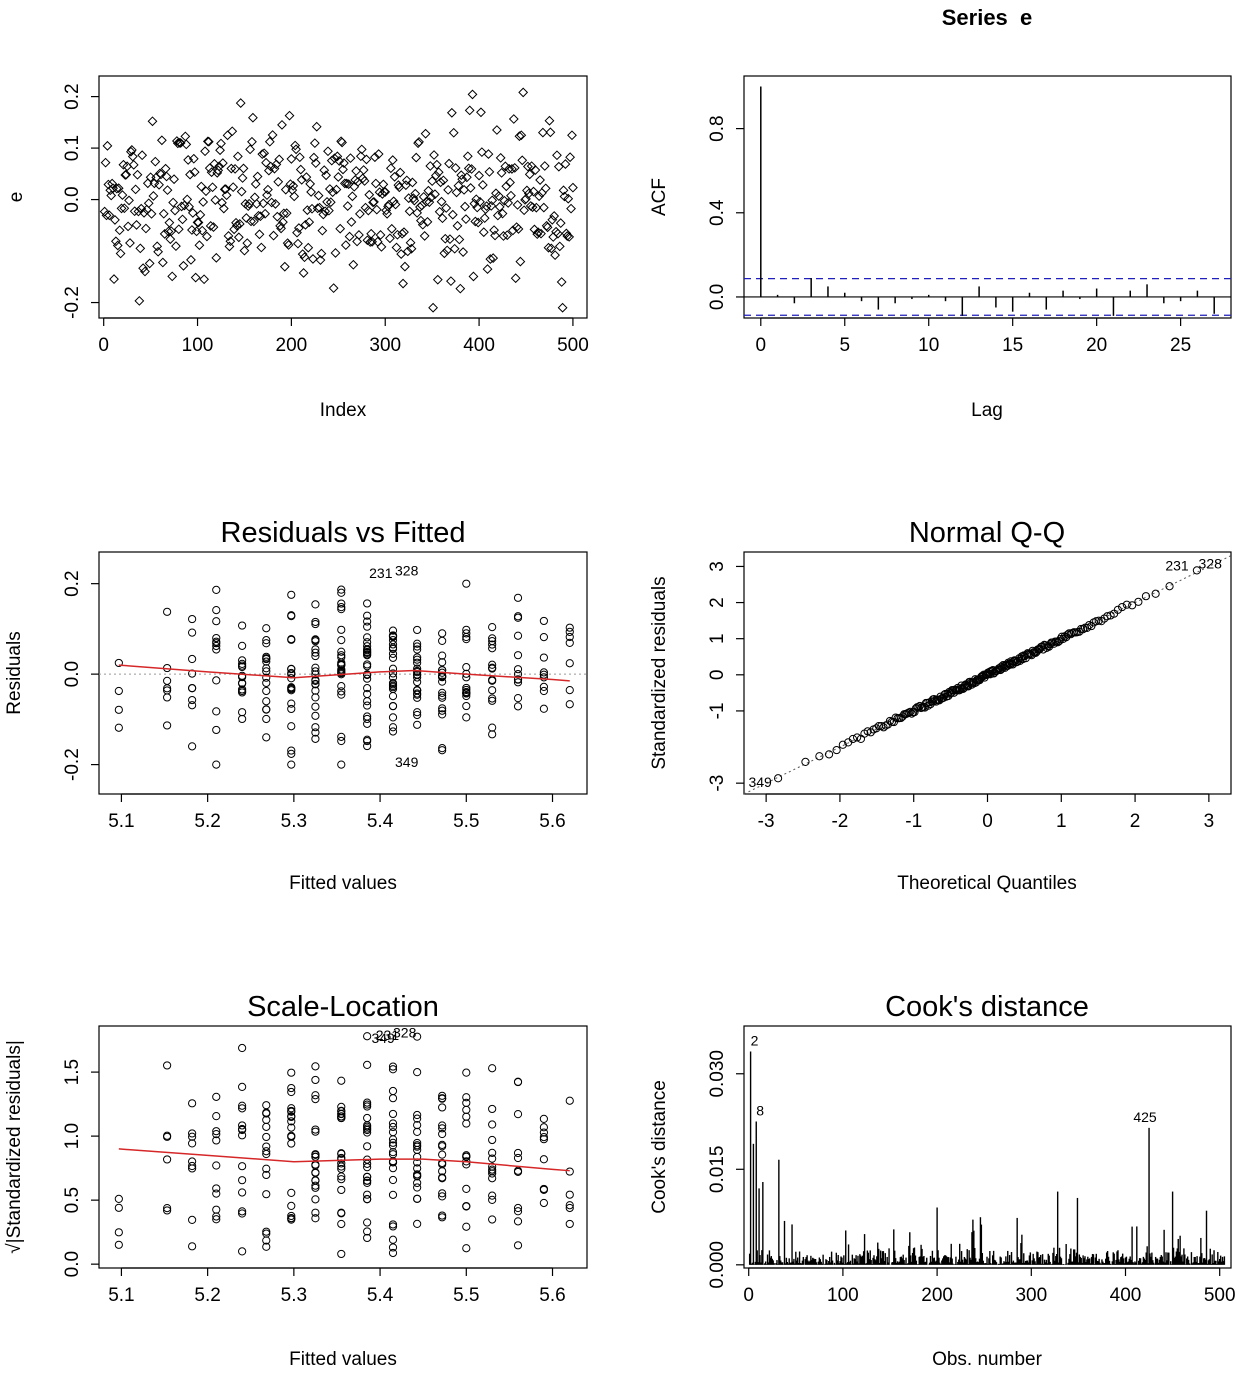 This screenshot has width=1236, height=1374. What do you see at coordinates (987, 821) in the screenshot?
I see `x-tick-label: 0` at bounding box center [987, 821].